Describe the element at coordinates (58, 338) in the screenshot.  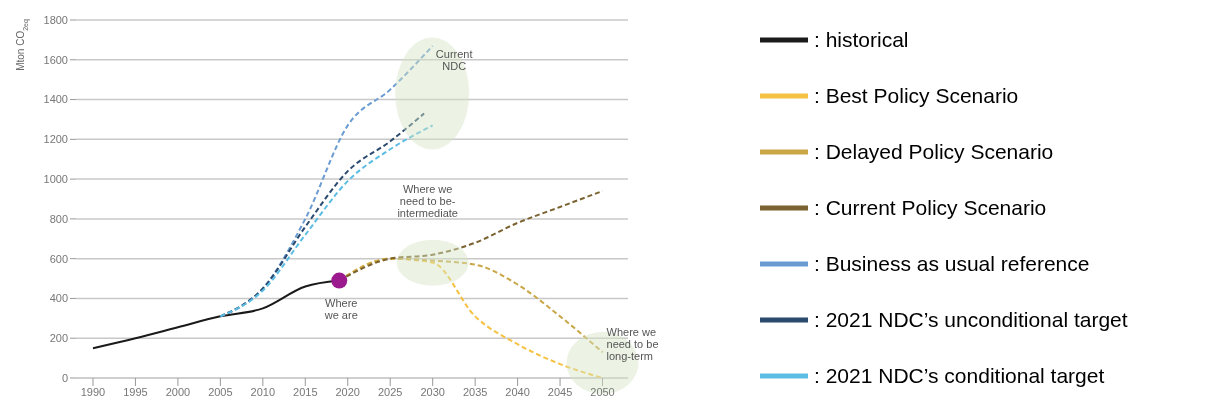
I see `y-tick-label: 200` at that location.